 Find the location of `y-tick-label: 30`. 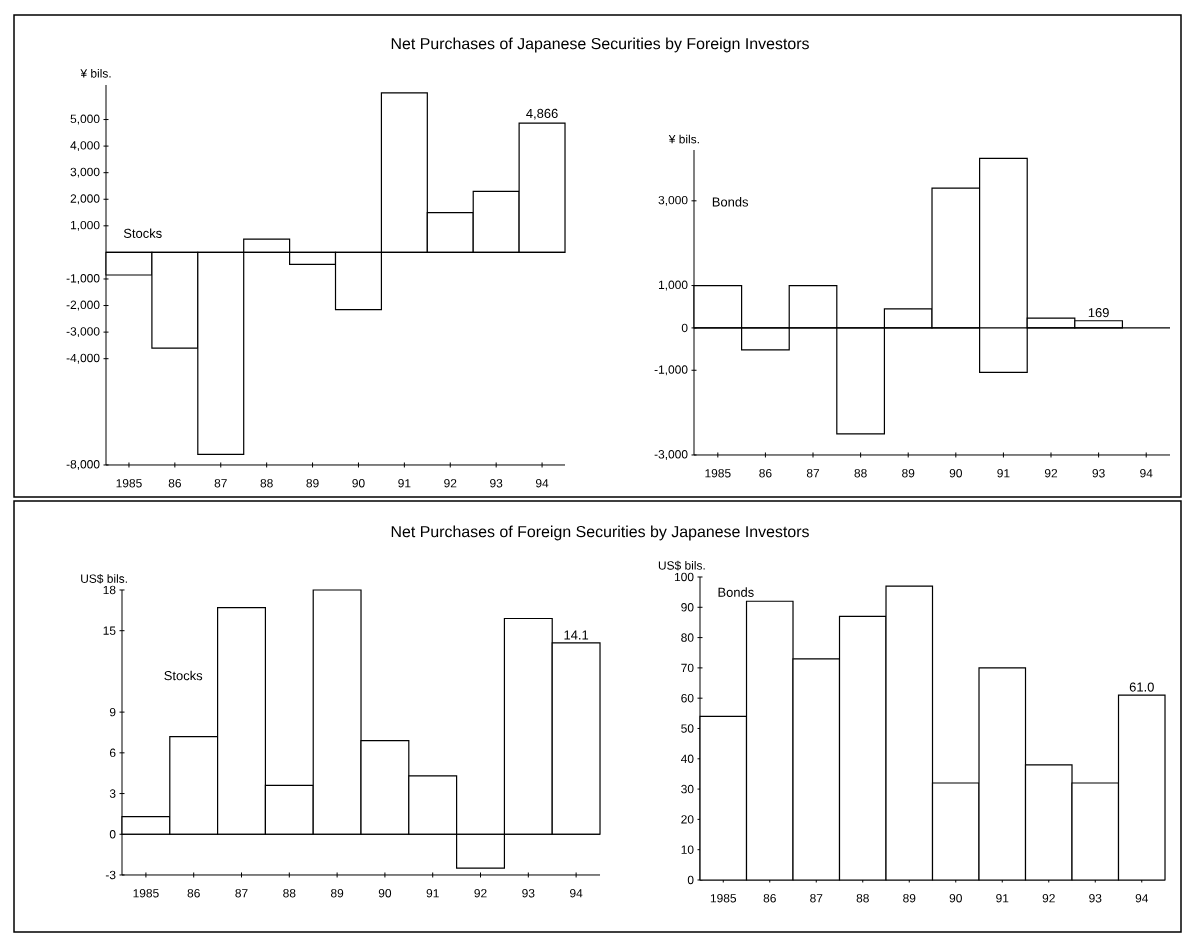

y-tick-label: 30 is located at coordinates (687, 789).